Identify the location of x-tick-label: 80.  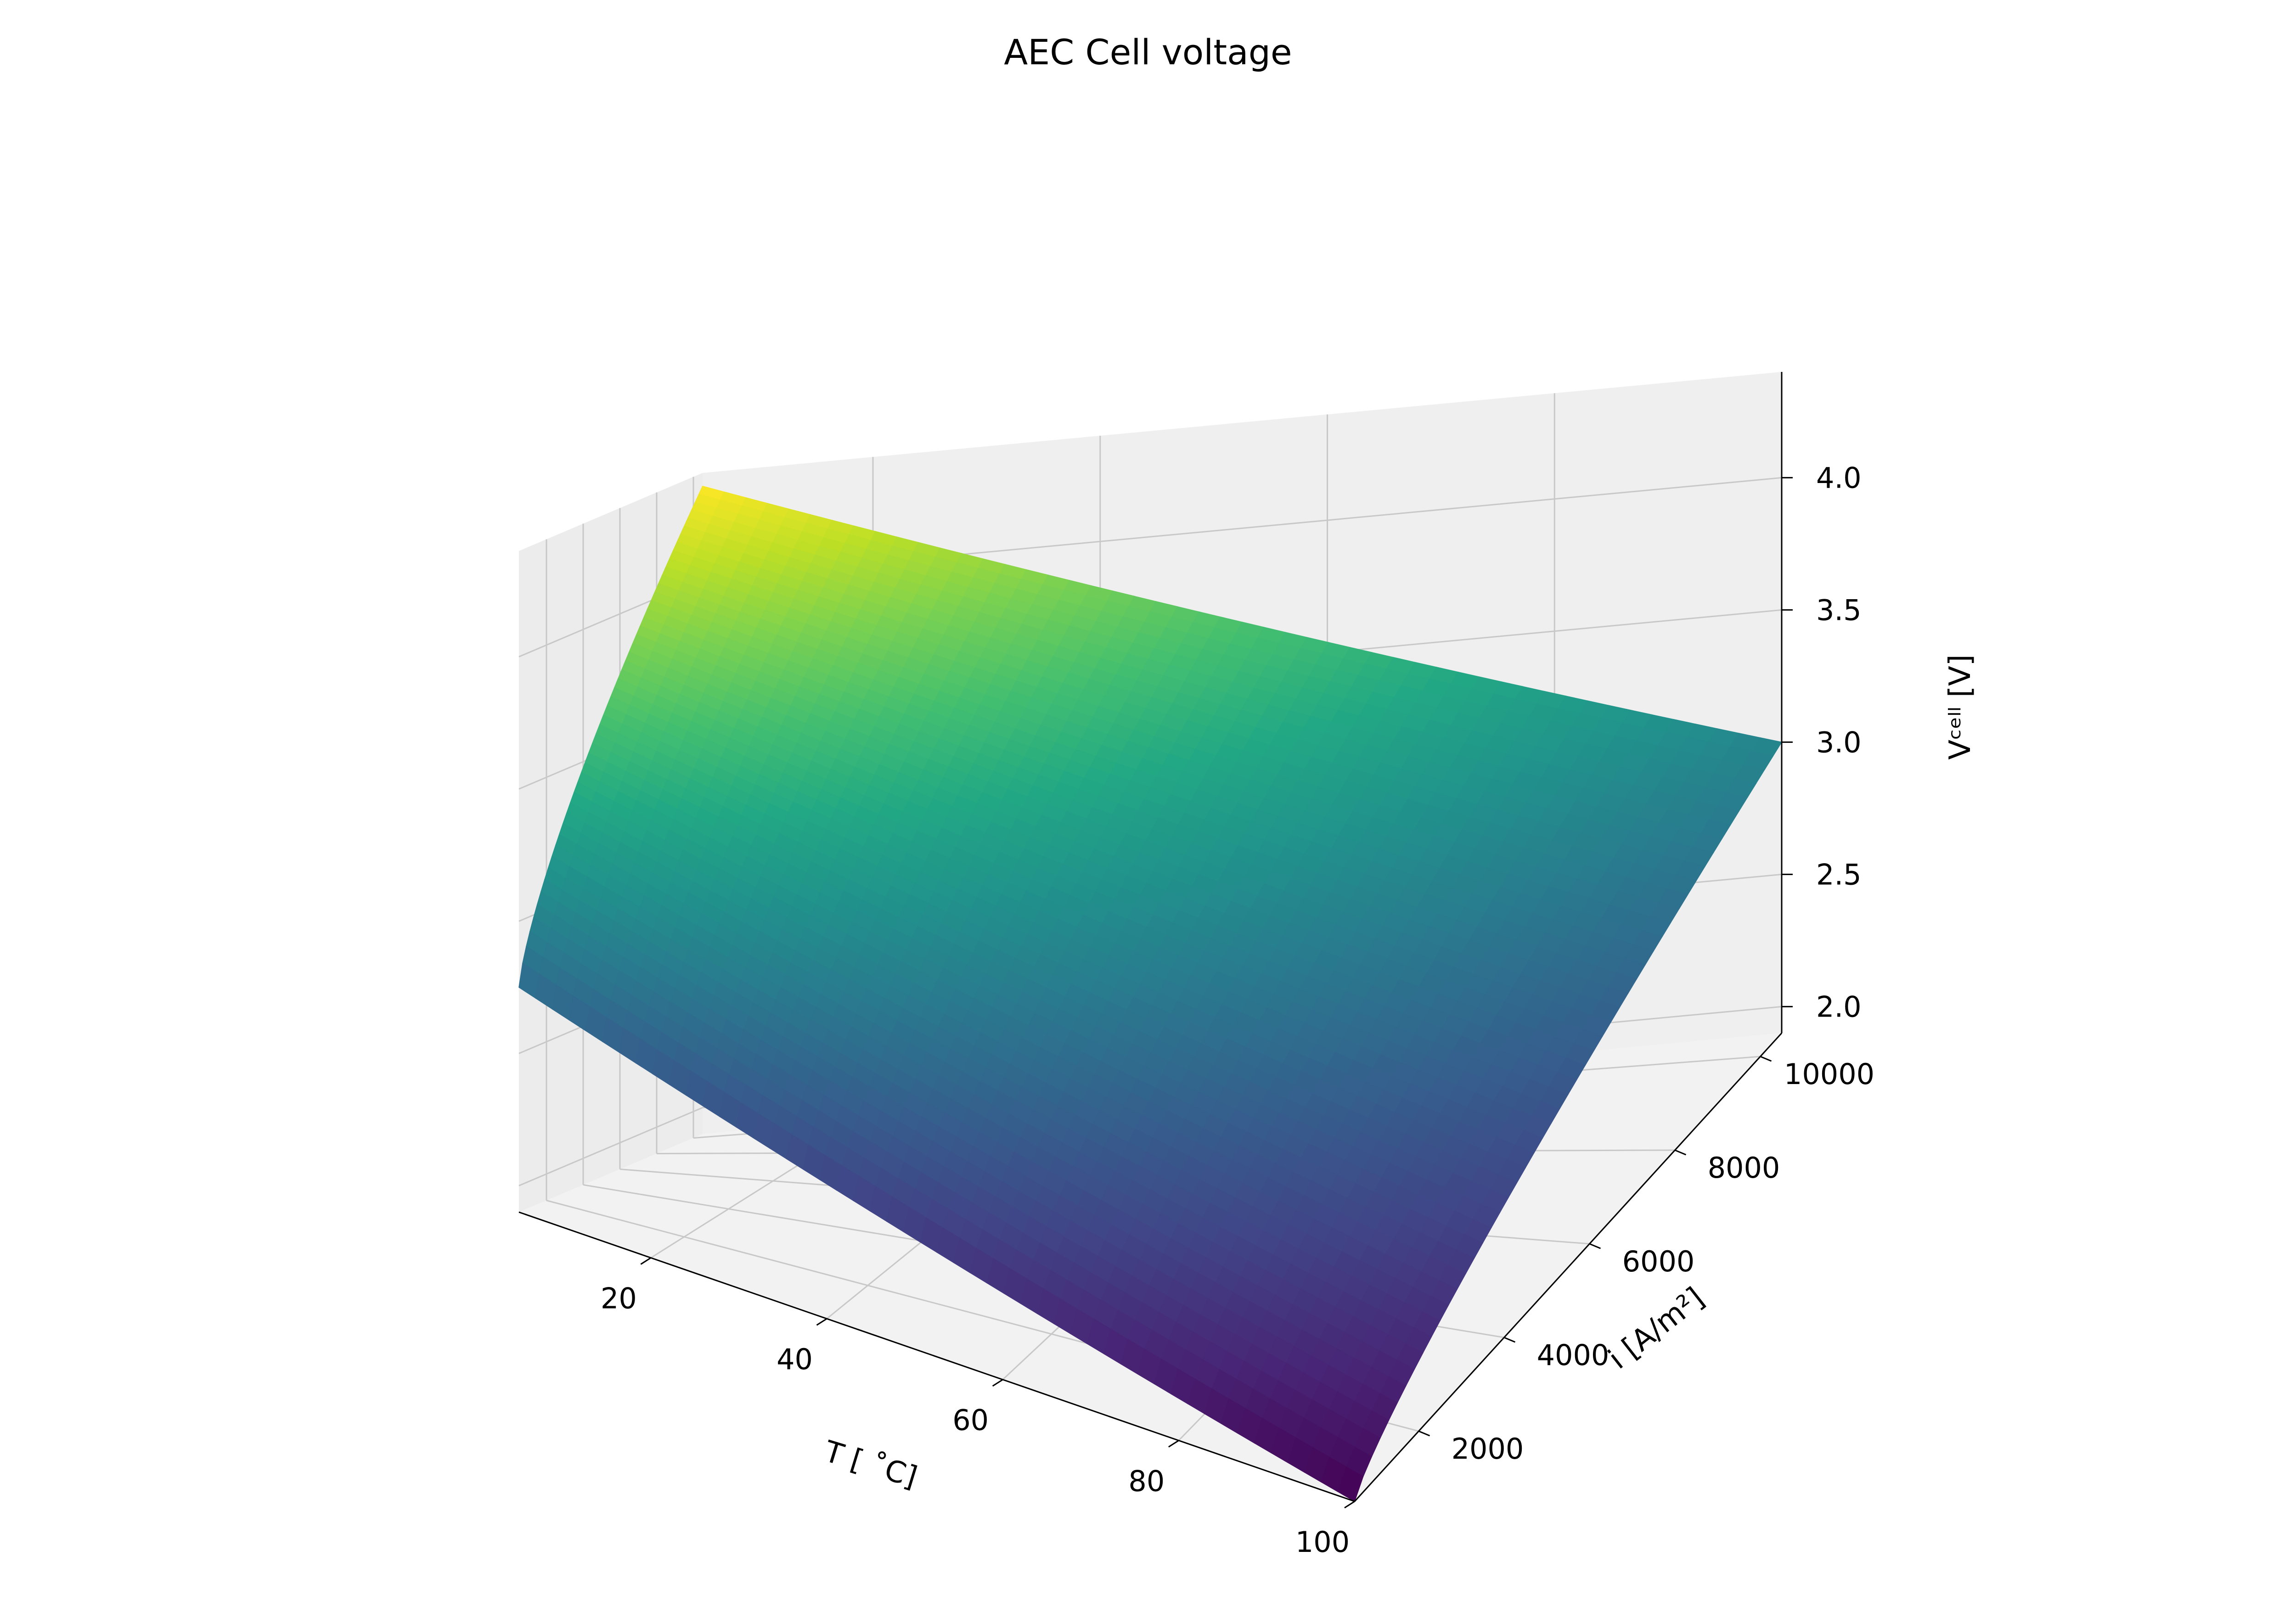
(1147, 1481).